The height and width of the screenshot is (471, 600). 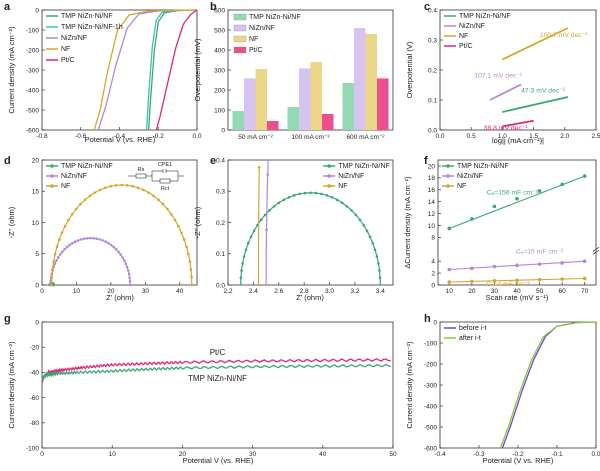 I want to click on y-tick-label: -400, so click(x=32, y=90).